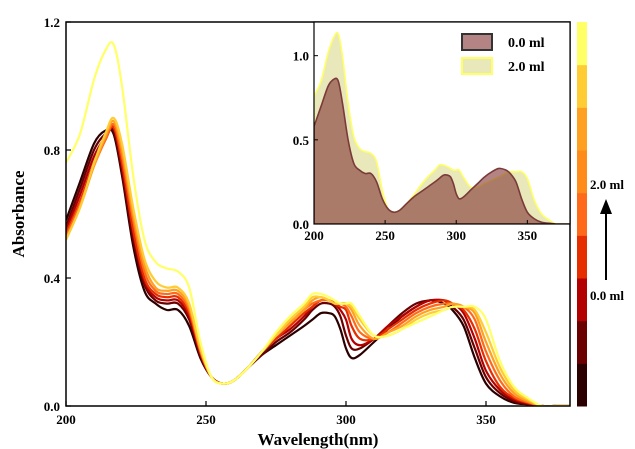 Image resolution: width=635 pixels, height=449 pixels. What do you see at coordinates (301, 140) in the screenshot?
I see `inset-y-tick-label: 0.5` at bounding box center [301, 140].